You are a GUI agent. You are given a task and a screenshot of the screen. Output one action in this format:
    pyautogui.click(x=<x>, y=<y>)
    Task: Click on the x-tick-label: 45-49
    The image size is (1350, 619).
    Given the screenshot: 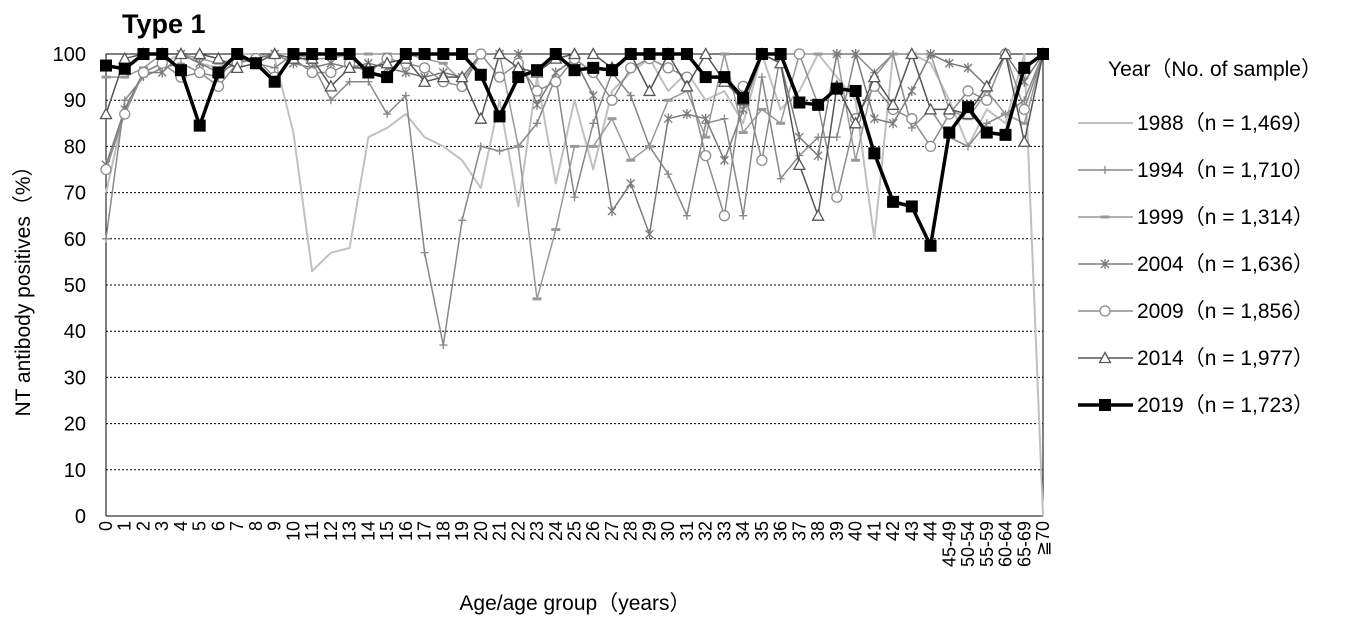 What is the action you would take?
    pyautogui.click(x=949, y=544)
    